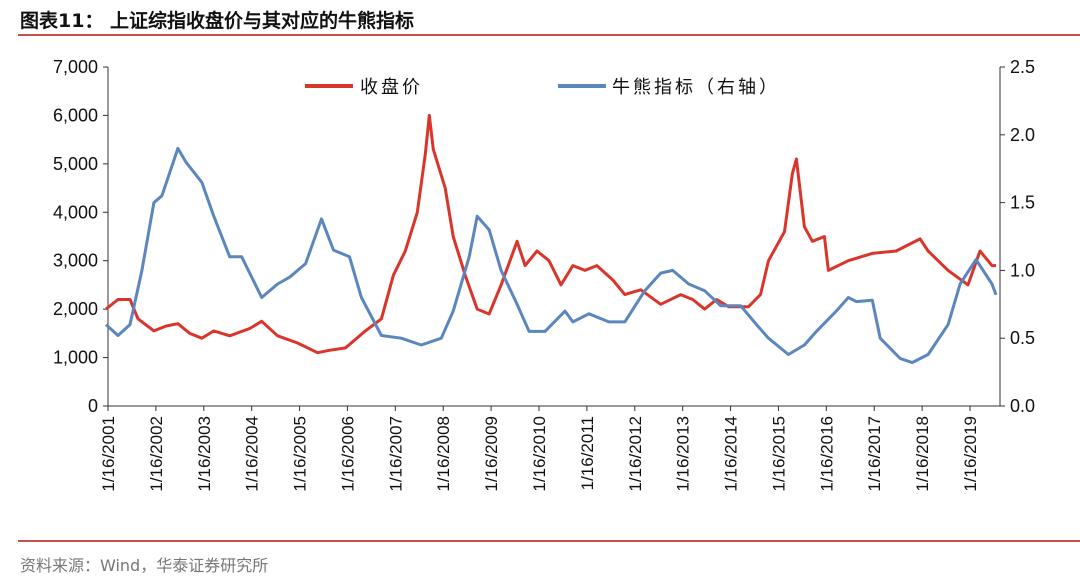  Describe the element at coordinates (108, 454) in the screenshot. I see `x-tick-label: 1/16/2001` at that location.